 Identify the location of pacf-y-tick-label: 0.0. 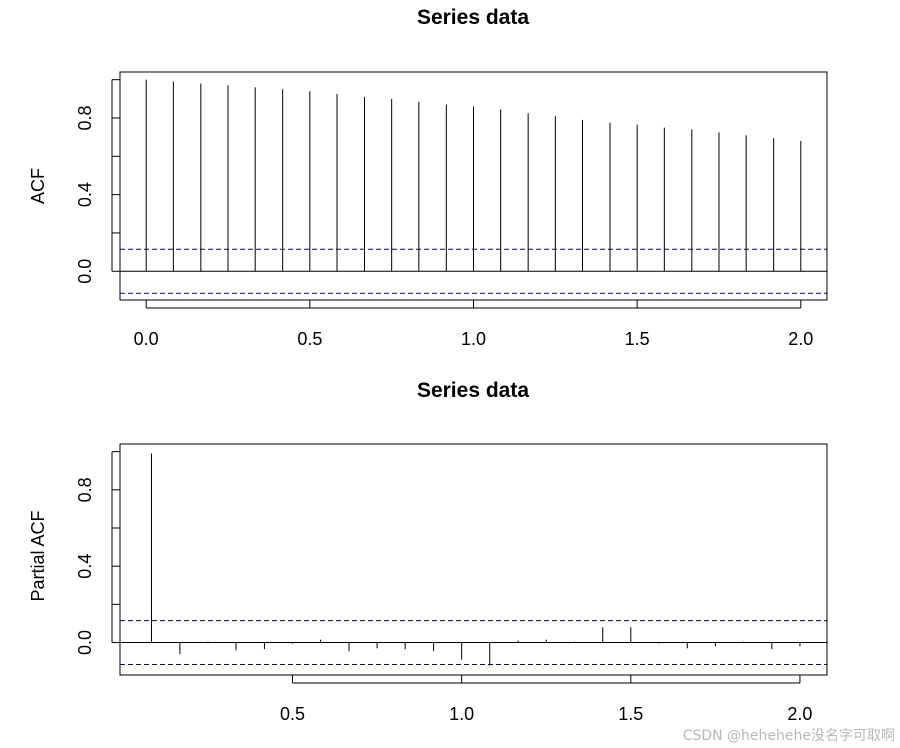
(85, 642).